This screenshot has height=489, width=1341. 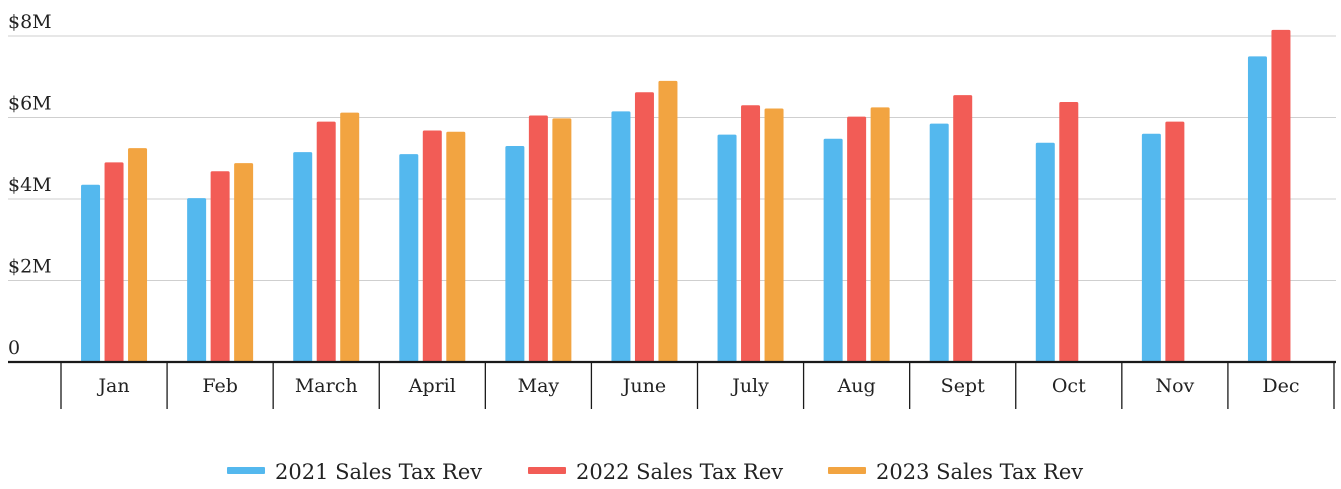 What do you see at coordinates (30, 104) in the screenshot?
I see `y-tick-label: $6M` at bounding box center [30, 104].